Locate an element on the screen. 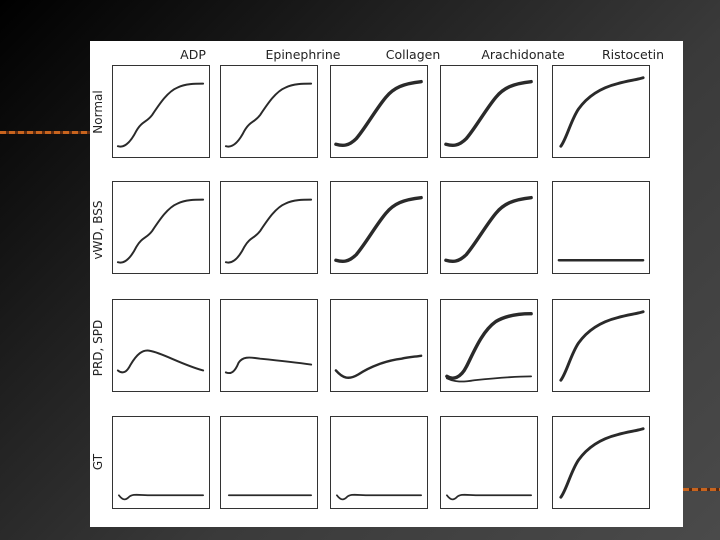  panel-gt-arachidonate is located at coordinates (489, 462).